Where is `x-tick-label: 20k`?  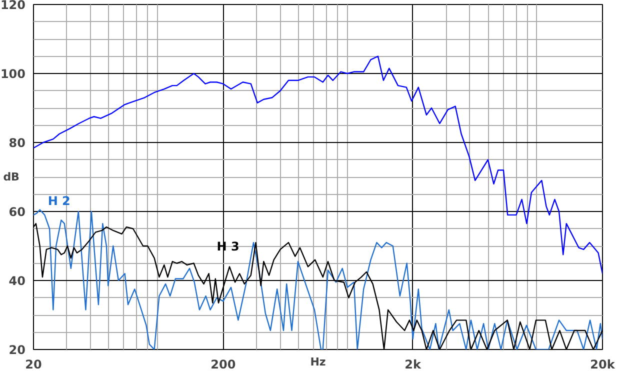 x-tick-label: 20k is located at coordinates (603, 364).